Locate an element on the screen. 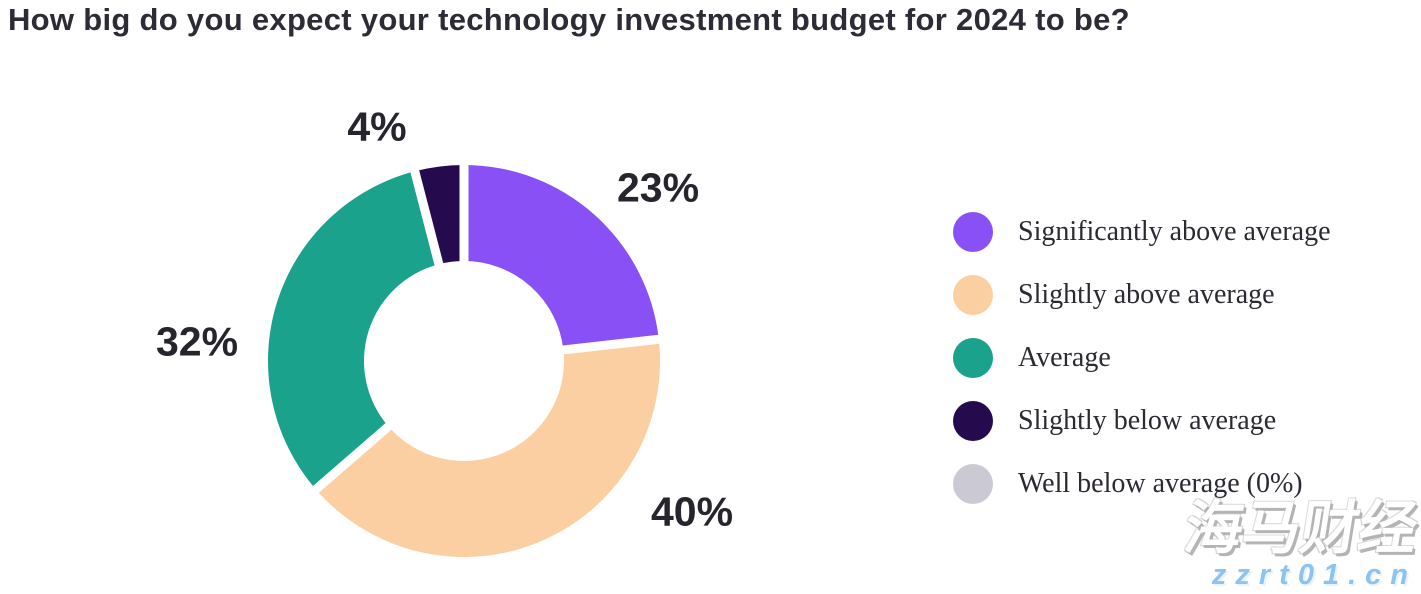 This screenshot has height=594, width=1421. legend-item-well-below-average: Well below average (0%) is located at coordinates (1142, 484).